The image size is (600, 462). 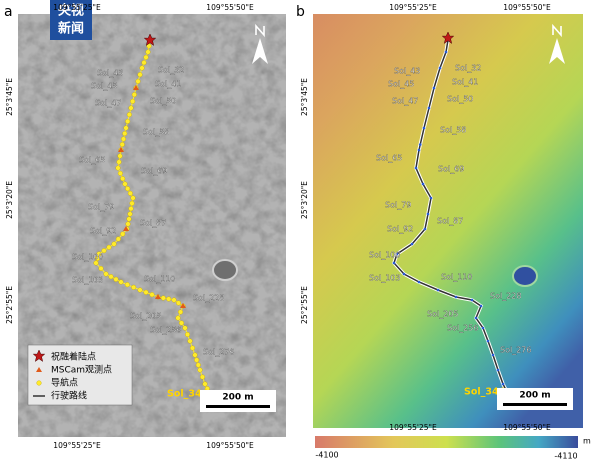 I want to click on sol-label: Sol_110, so click(x=159, y=279).